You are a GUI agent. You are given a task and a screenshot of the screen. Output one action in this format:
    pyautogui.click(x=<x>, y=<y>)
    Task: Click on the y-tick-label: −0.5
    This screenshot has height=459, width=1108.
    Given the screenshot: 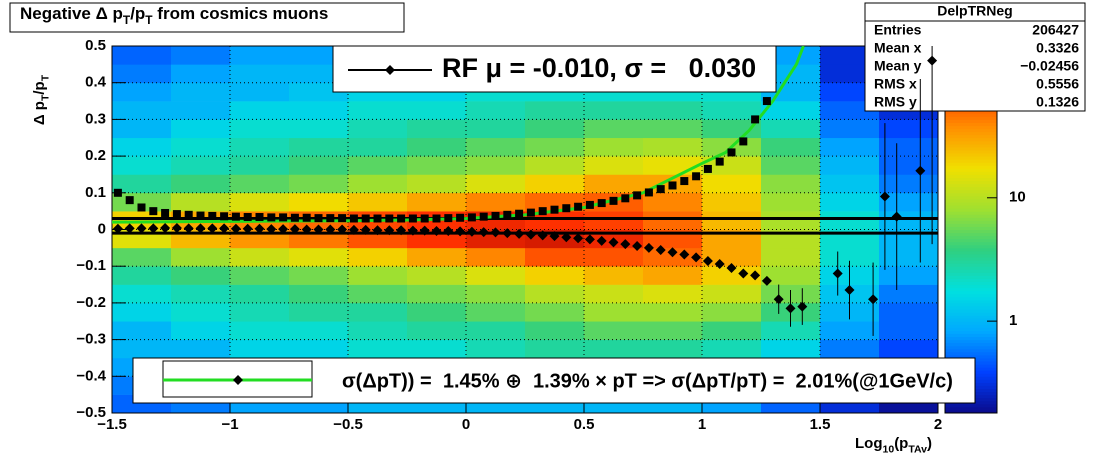 What is the action you would take?
    pyautogui.click(x=91, y=412)
    